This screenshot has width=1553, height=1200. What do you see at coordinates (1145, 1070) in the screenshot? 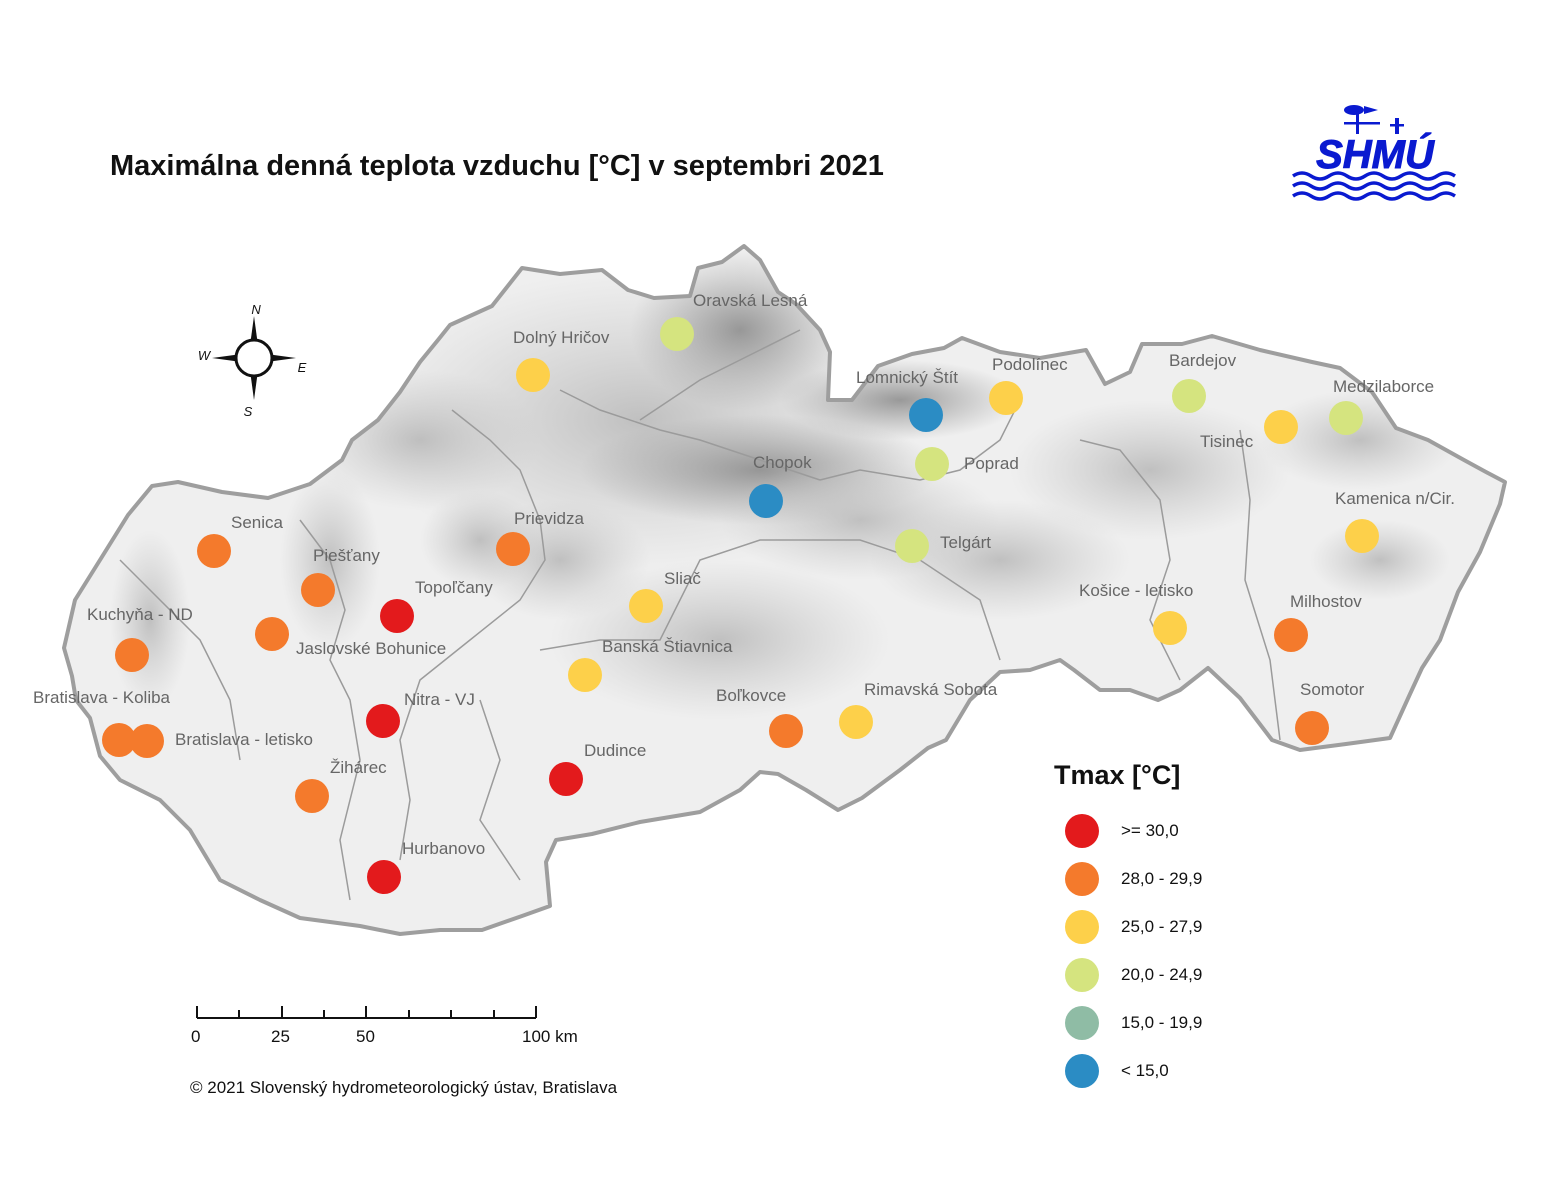
I see `legend-label: < 15,0` at bounding box center [1145, 1070].